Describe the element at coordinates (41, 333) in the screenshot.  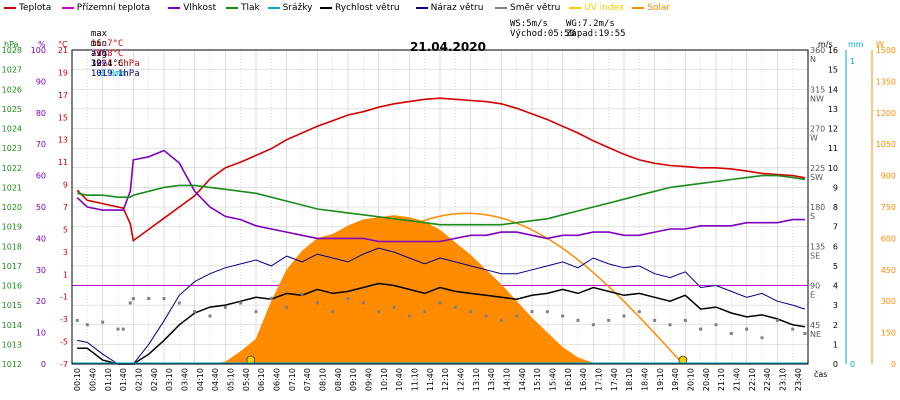
I see `pct-tick-label: 10` at that location.